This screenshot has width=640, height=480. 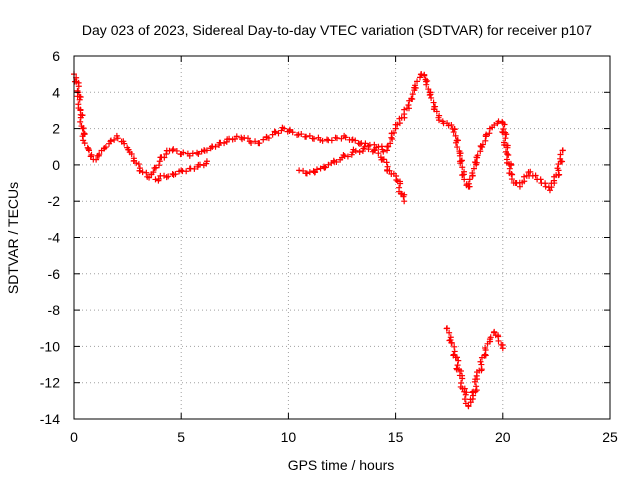 I want to click on x-tick-label: 0, so click(x=74, y=437).